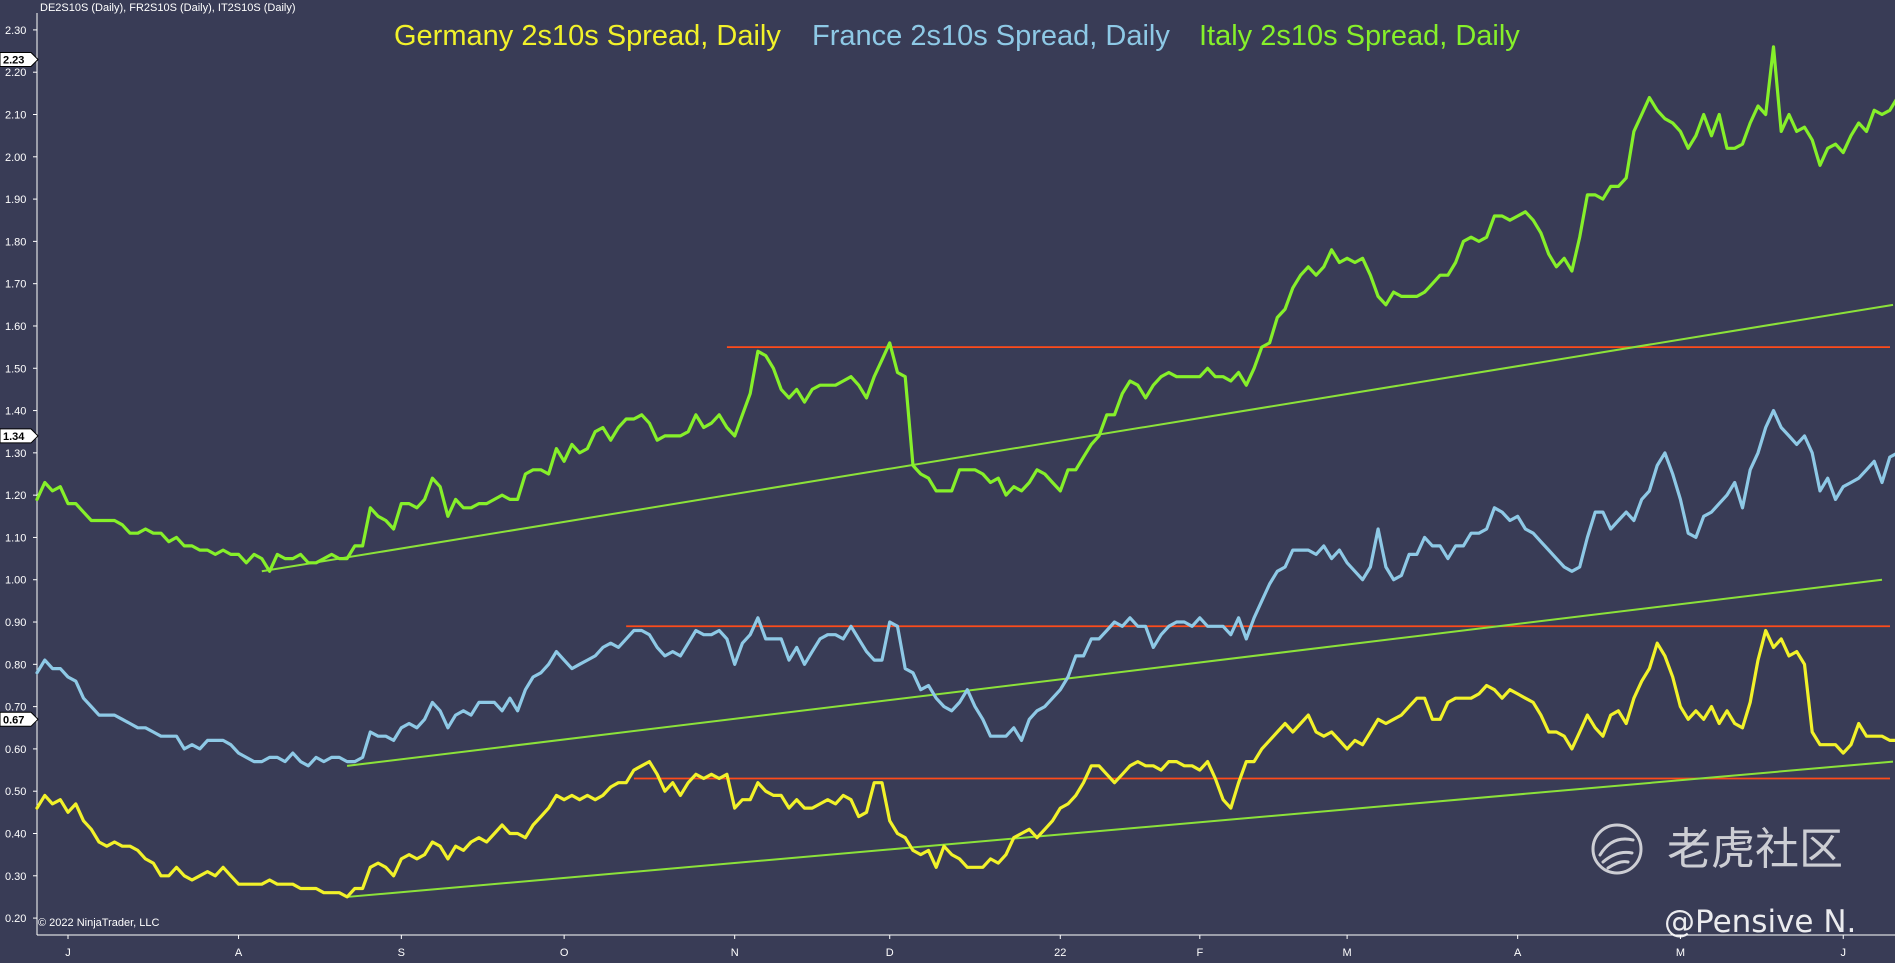 The width and height of the screenshot is (1895, 963). What do you see at coordinates (1617, 849) in the screenshot?
I see `tiger-logo-icon` at bounding box center [1617, 849].